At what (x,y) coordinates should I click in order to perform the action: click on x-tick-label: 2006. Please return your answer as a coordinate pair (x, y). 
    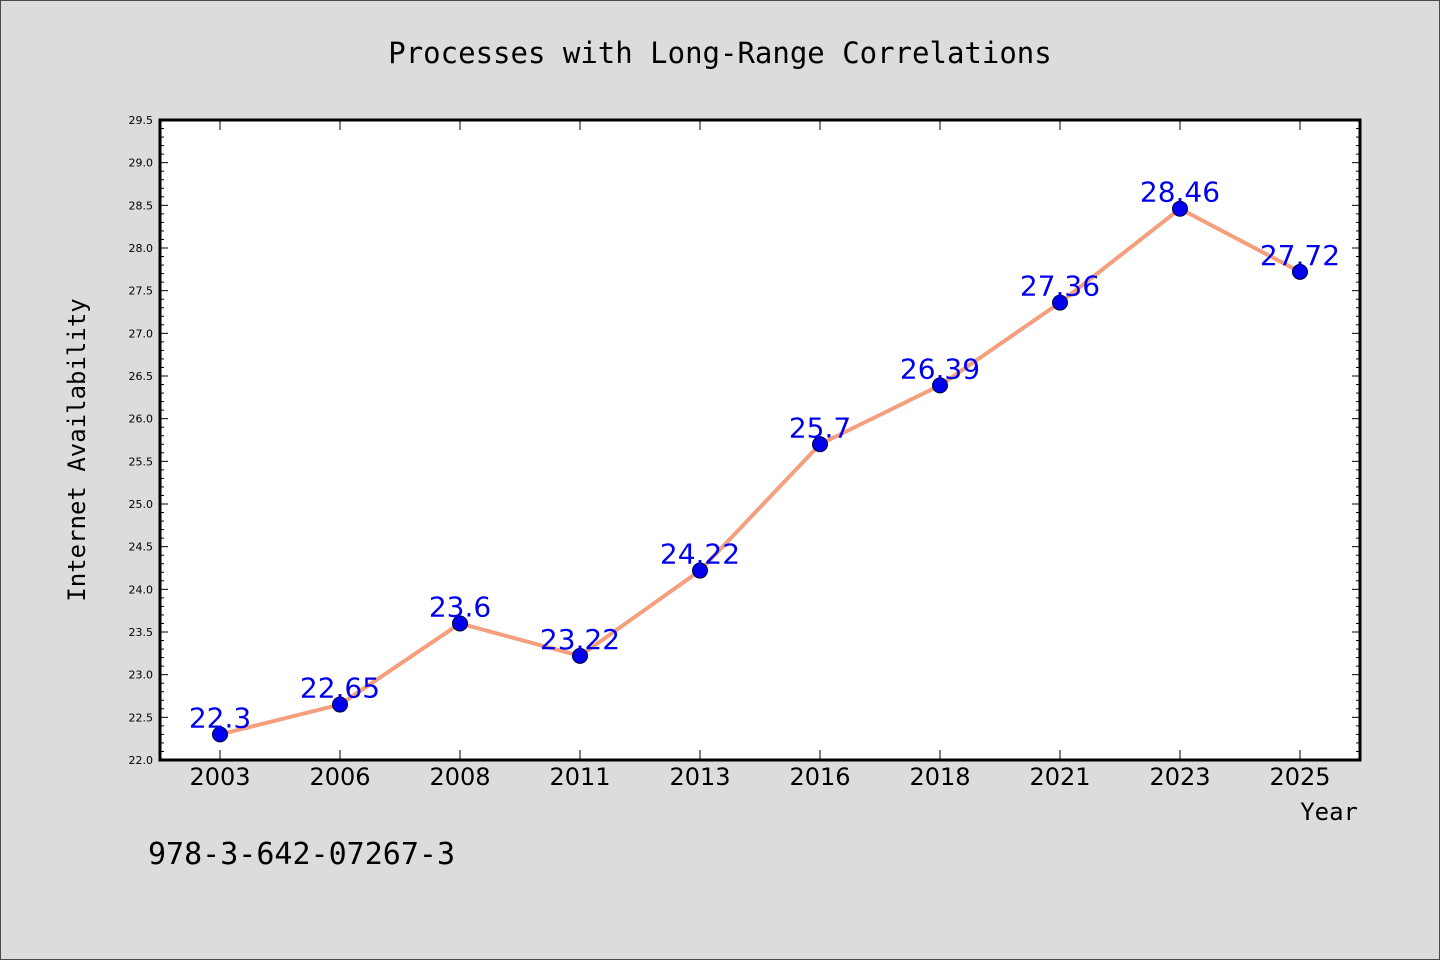
    Looking at the image, I should click on (339, 777).